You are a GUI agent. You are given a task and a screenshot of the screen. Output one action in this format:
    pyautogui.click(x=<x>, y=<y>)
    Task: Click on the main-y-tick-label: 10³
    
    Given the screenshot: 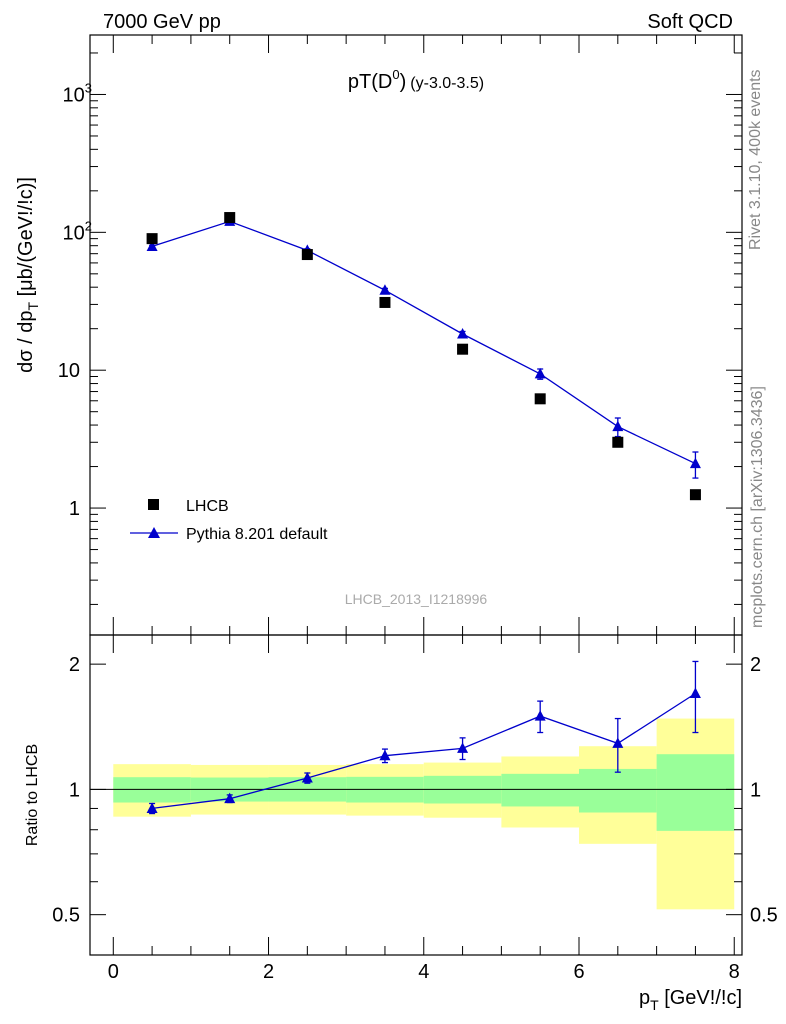 What is the action you would take?
    pyautogui.click(x=77, y=93)
    